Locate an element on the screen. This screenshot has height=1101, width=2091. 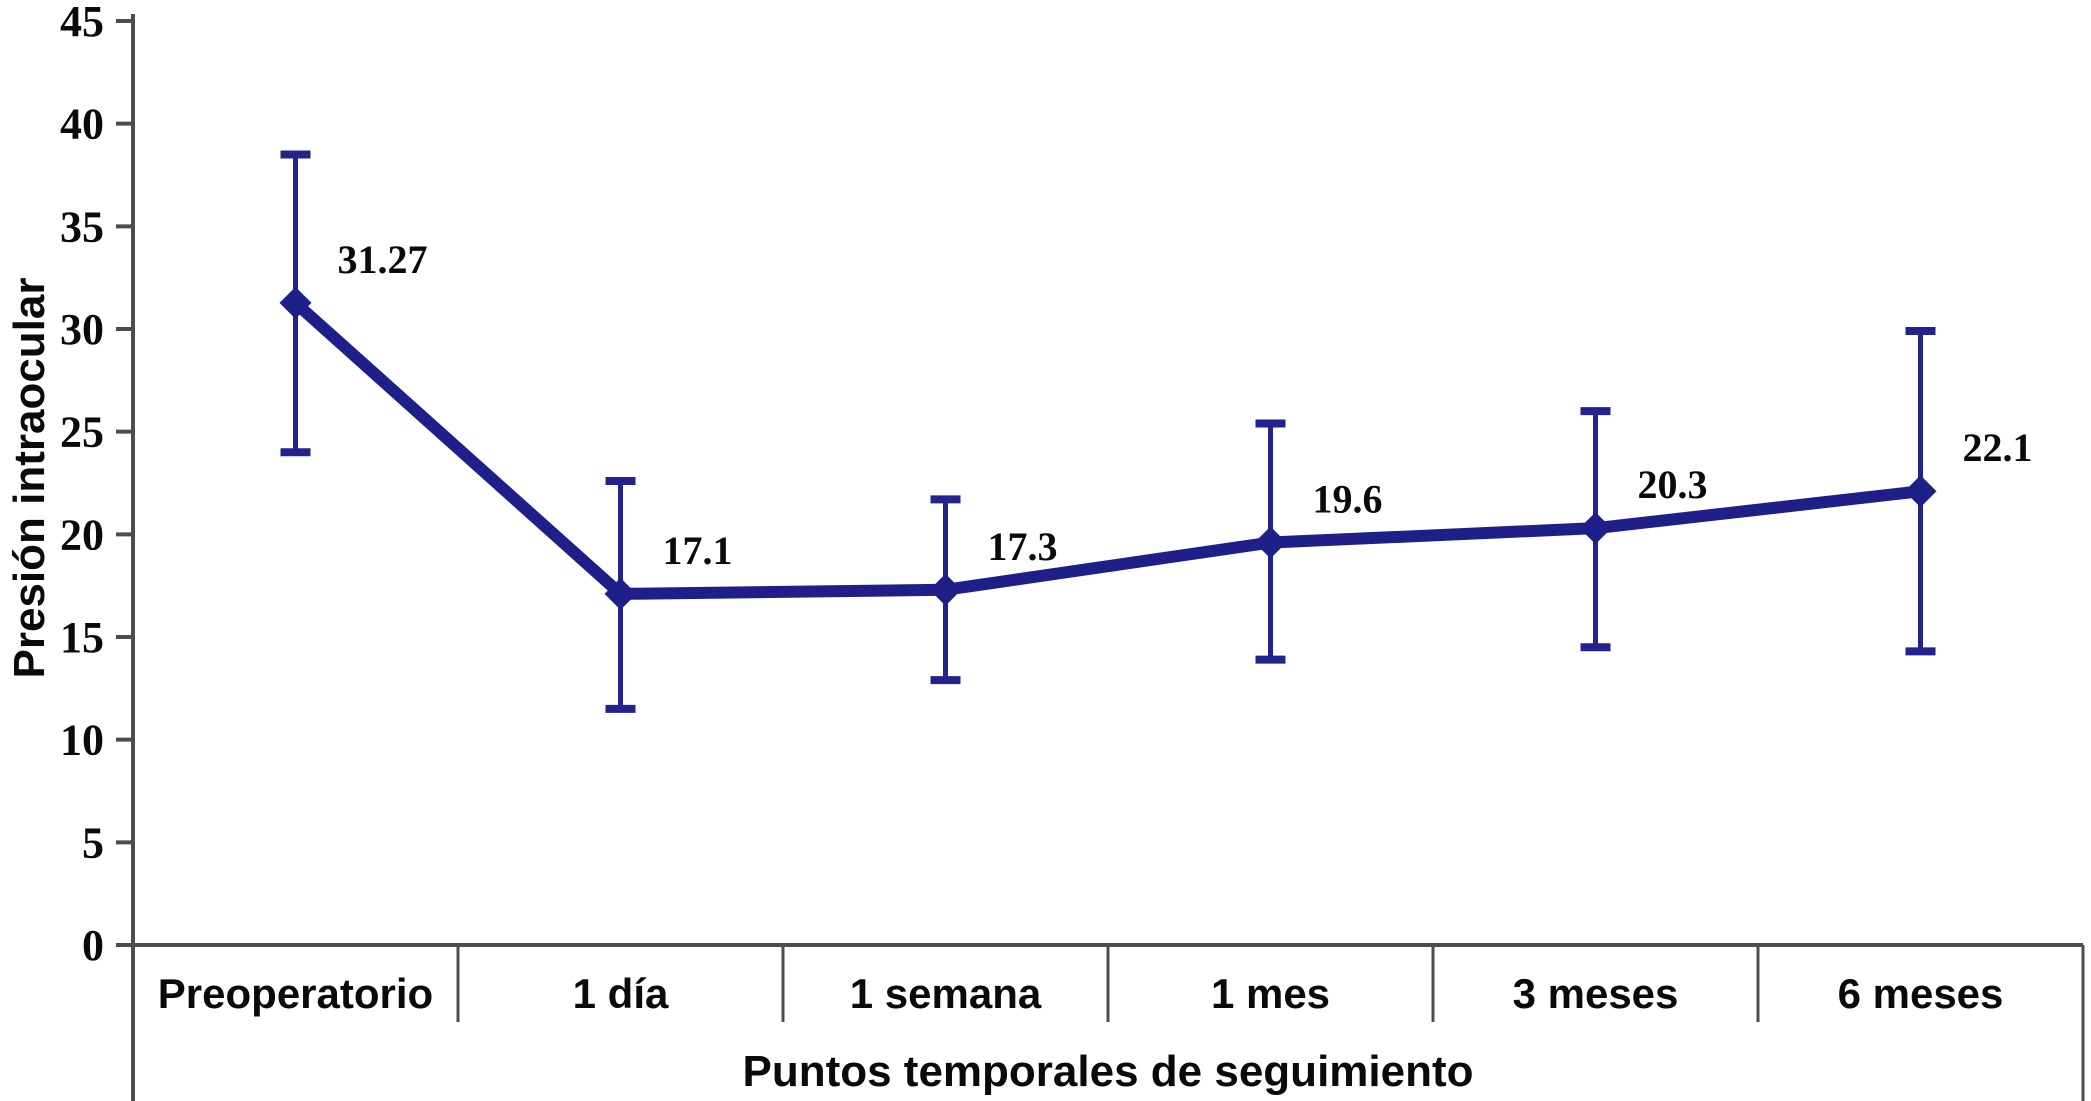
data-label: 17.3 is located at coordinates (1023, 546).